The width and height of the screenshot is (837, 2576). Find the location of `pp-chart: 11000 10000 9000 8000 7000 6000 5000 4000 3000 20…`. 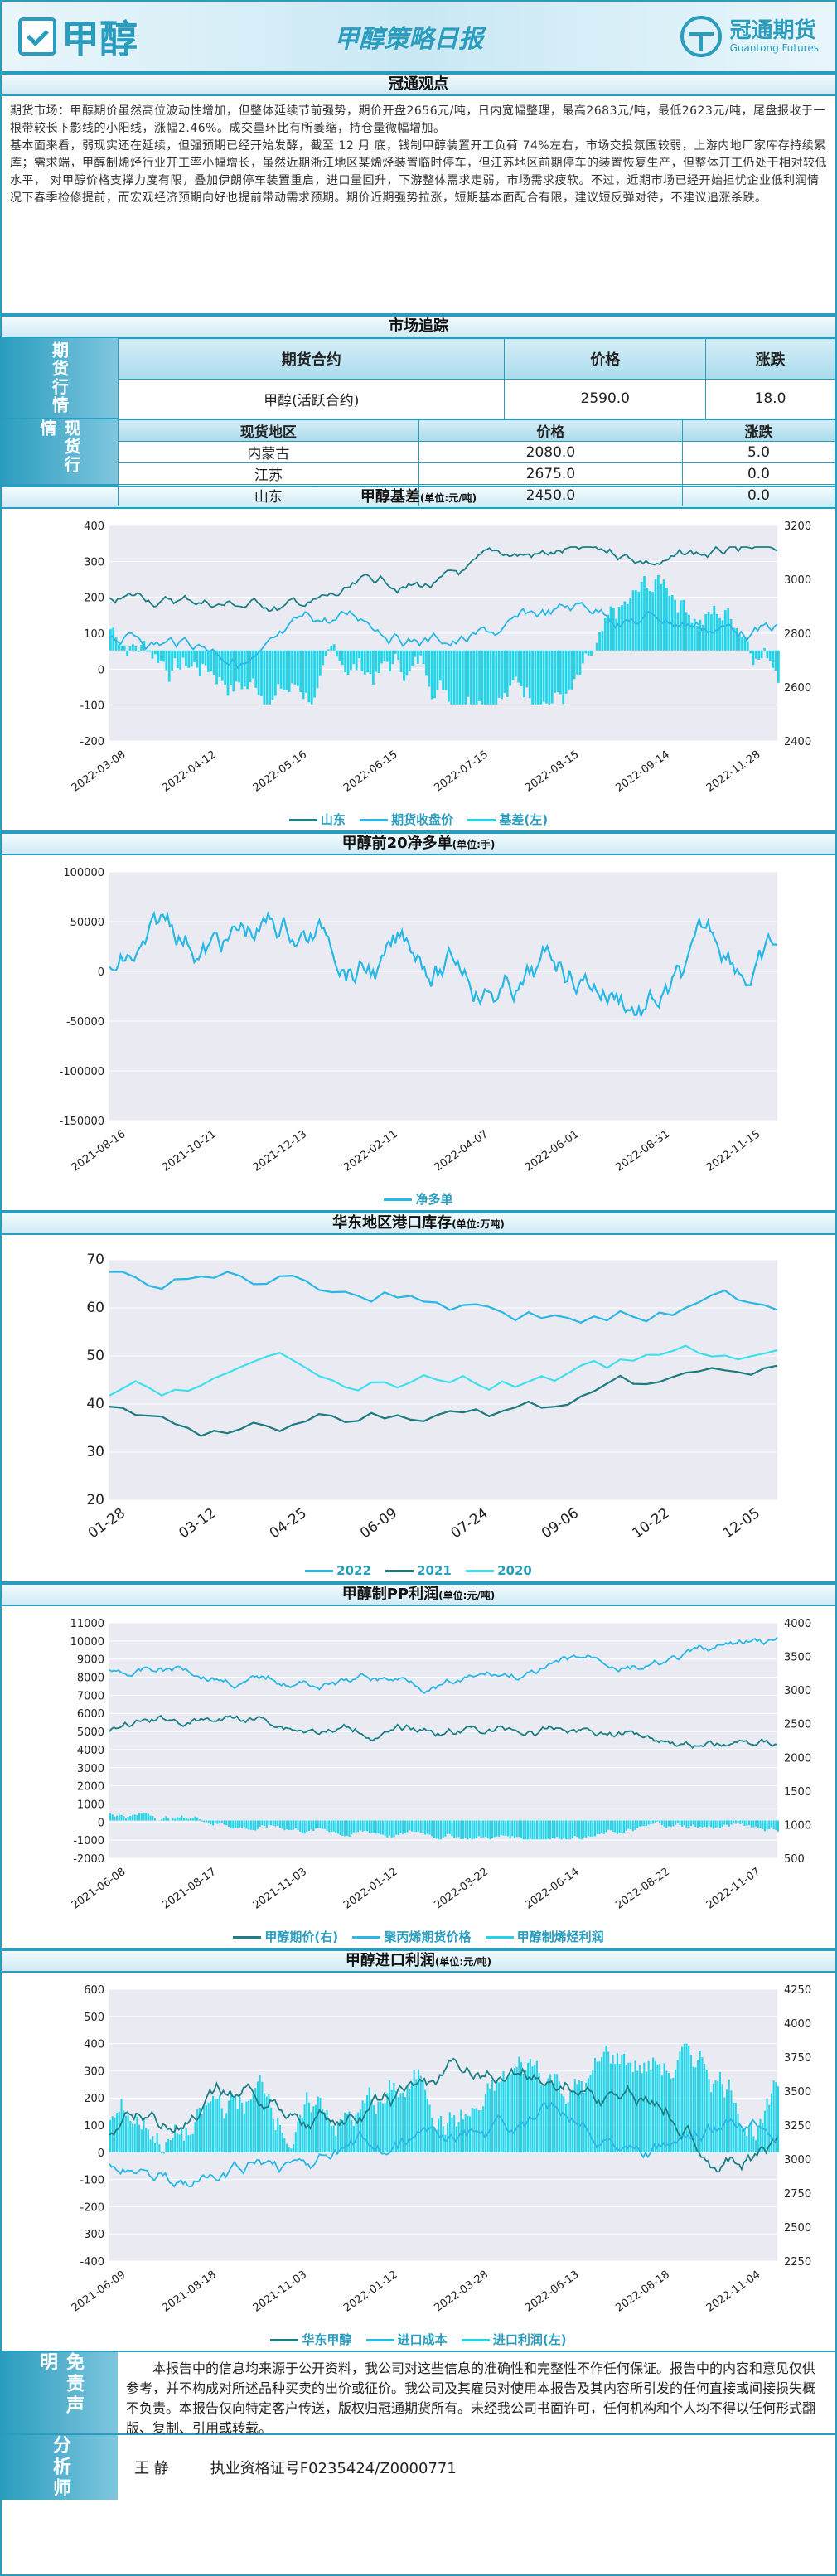

pp-chart: 11000 10000 9000 8000 7000 6000 5000 4000 3000 20… is located at coordinates (418, 1777).